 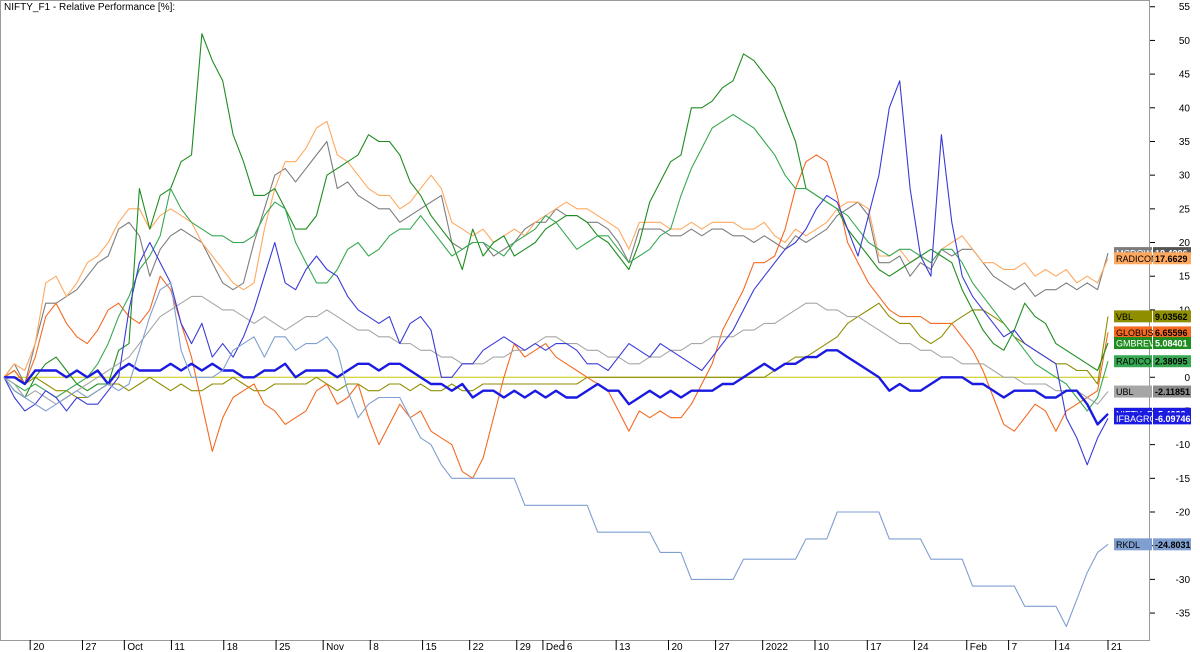 What do you see at coordinates (1185, 41) in the screenshot?
I see `y-tick-label: 50` at bounding box center [1185, 41].